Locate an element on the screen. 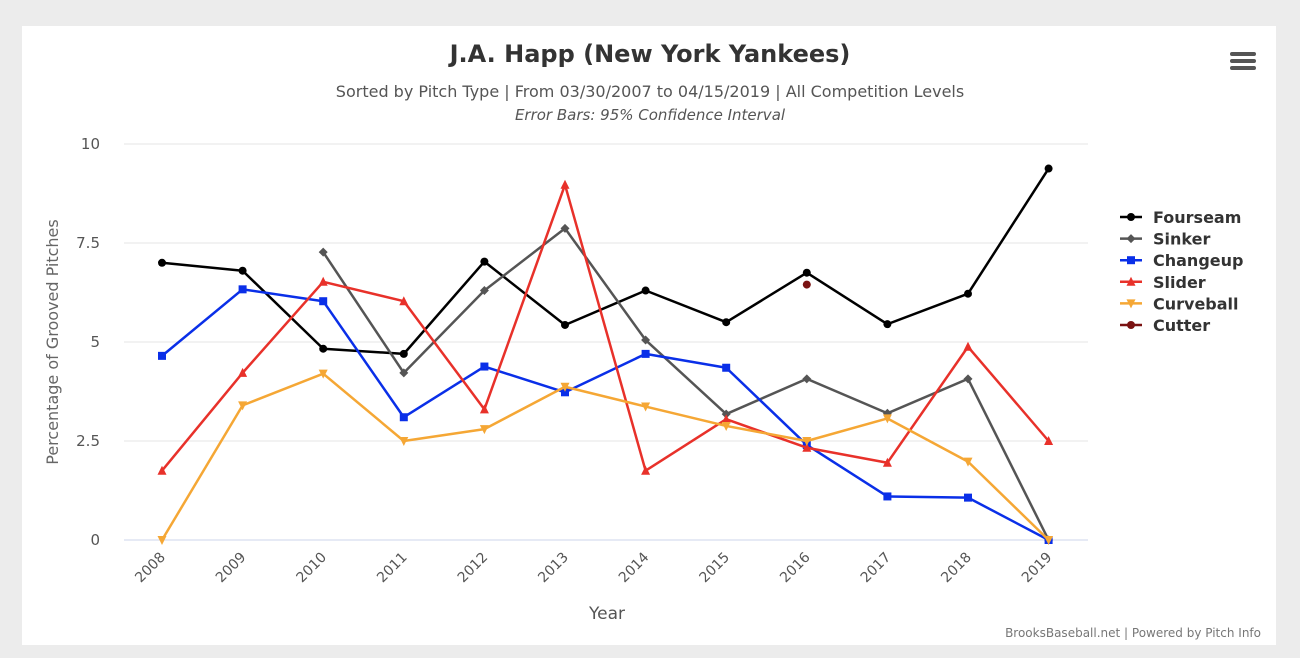  legend-item-curveball: Curveball is located at coordinates (1179, 303).